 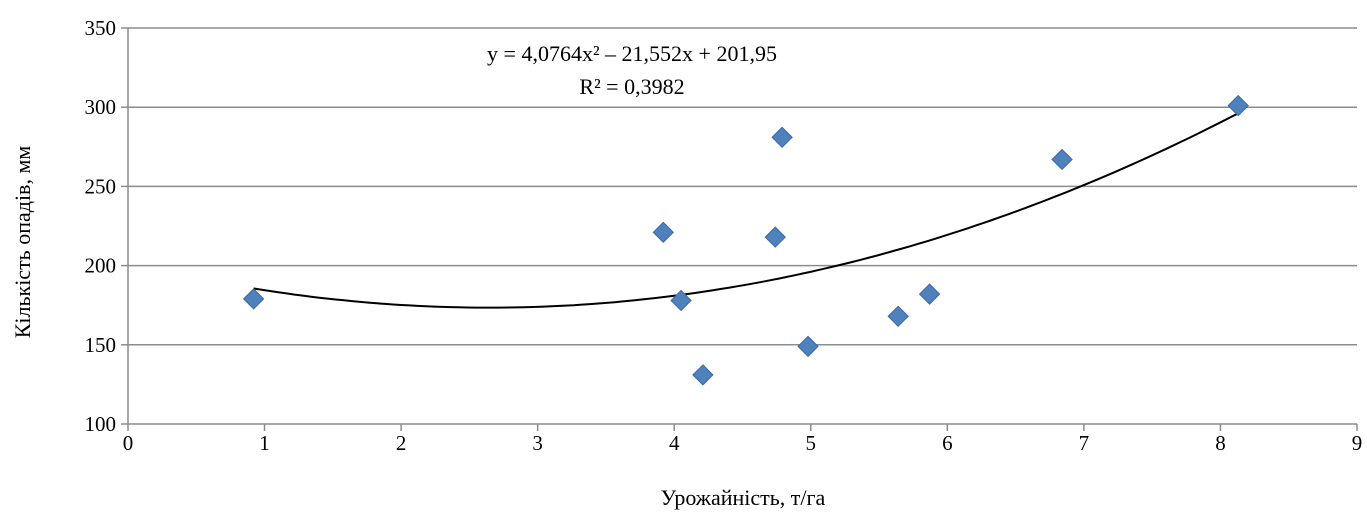 What do you see at coordinates (264, 443) in the screenshot?
I see `x-tick-label: 1` at bounding box center [264, 443].